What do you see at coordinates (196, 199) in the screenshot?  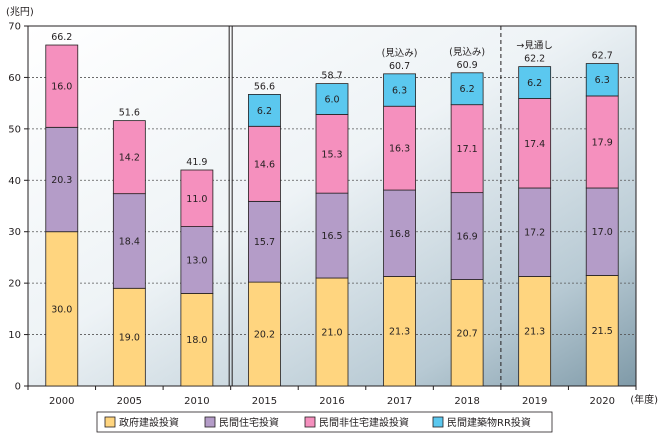 I see `segment-label: 11.0` at bounding box center [196, 199].